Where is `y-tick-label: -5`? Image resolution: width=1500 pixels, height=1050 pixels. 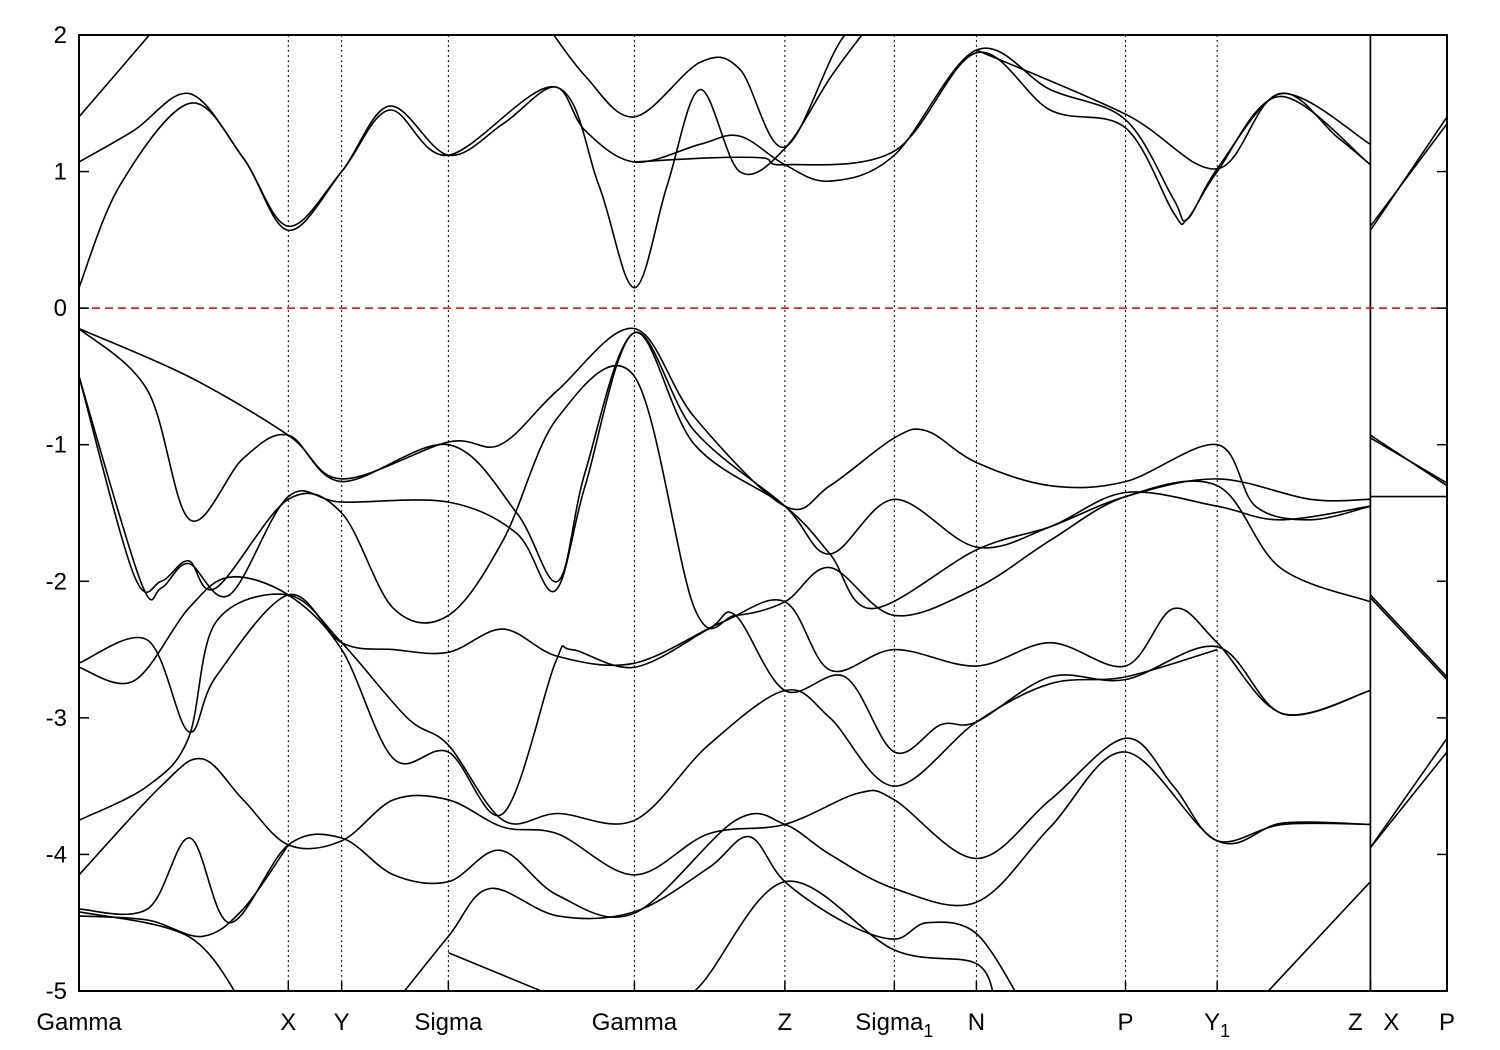
y-tick-label: -5 is located at coordinates (56, 991).